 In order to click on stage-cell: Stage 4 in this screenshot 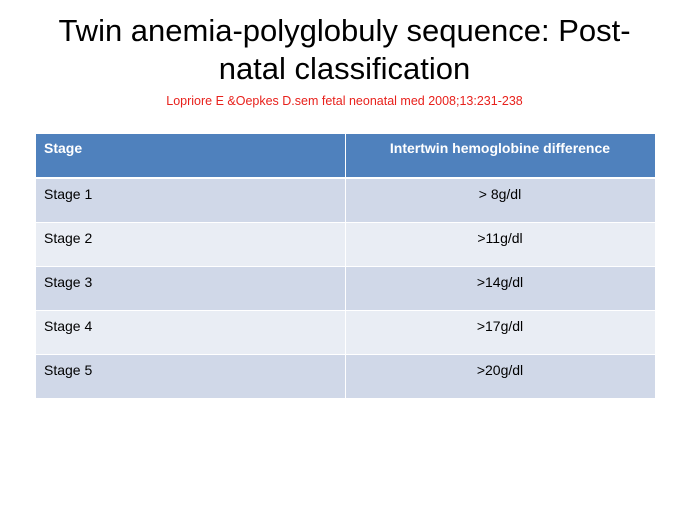, I will do `click(191, 332)`.